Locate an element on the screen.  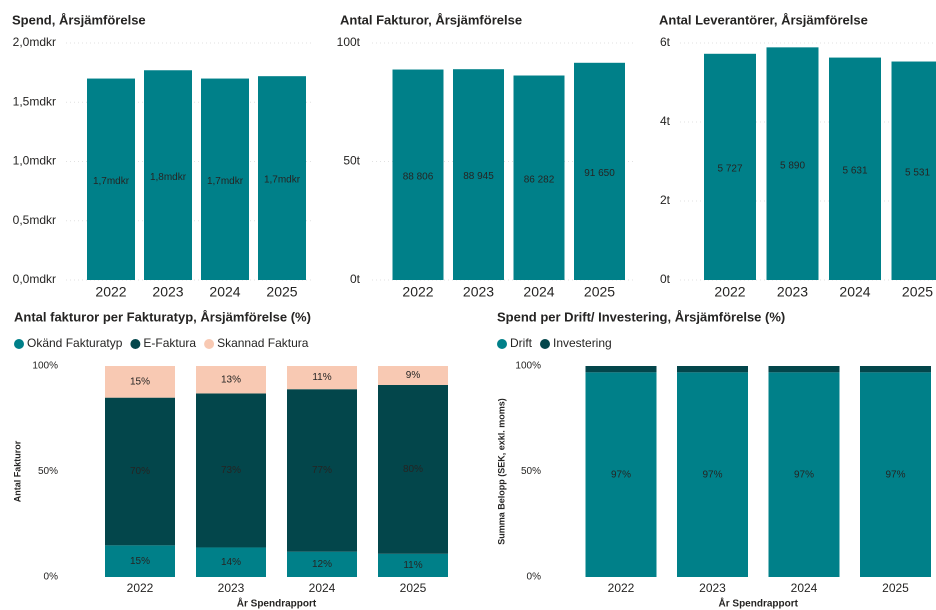
y-tick-label: 0,0mdkr is located at coordinates (34, 279).